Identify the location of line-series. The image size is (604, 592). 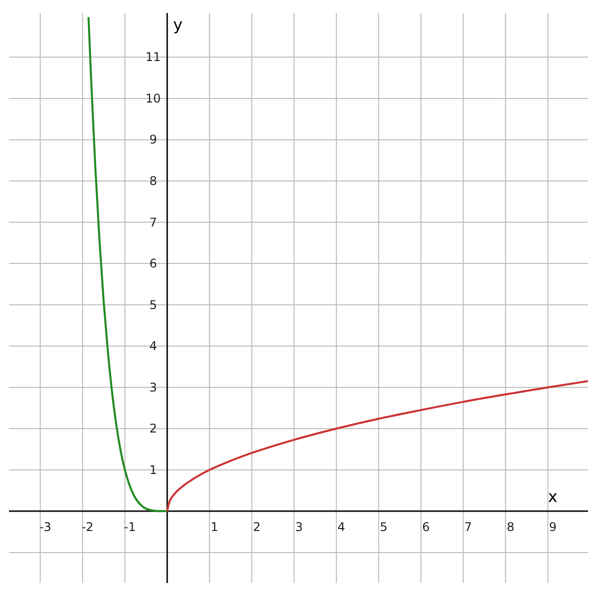
(128, 264).